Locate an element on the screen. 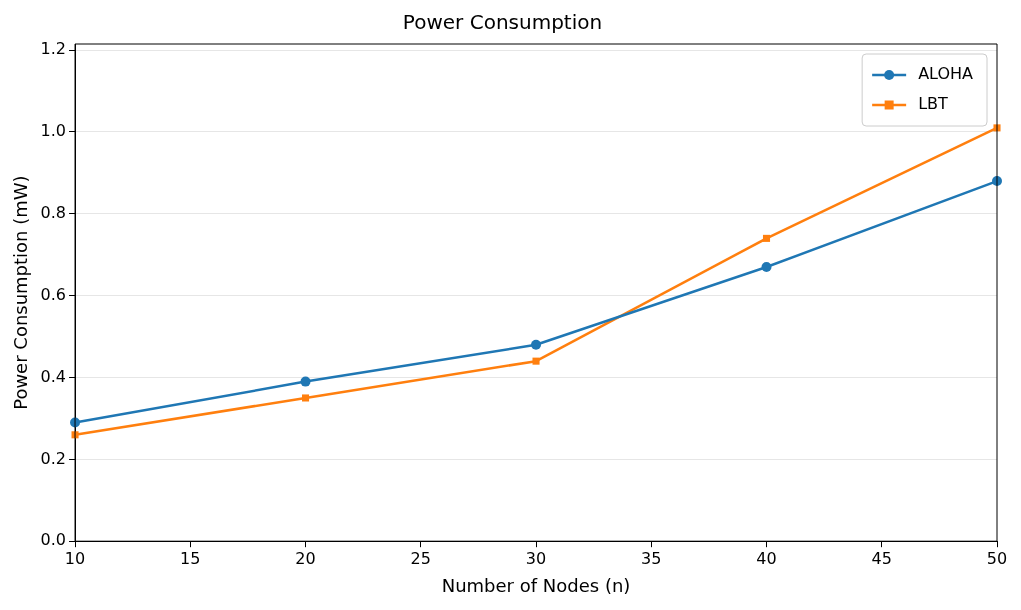  y-tick-label: 0.6 is located at coordinates (53, 294).